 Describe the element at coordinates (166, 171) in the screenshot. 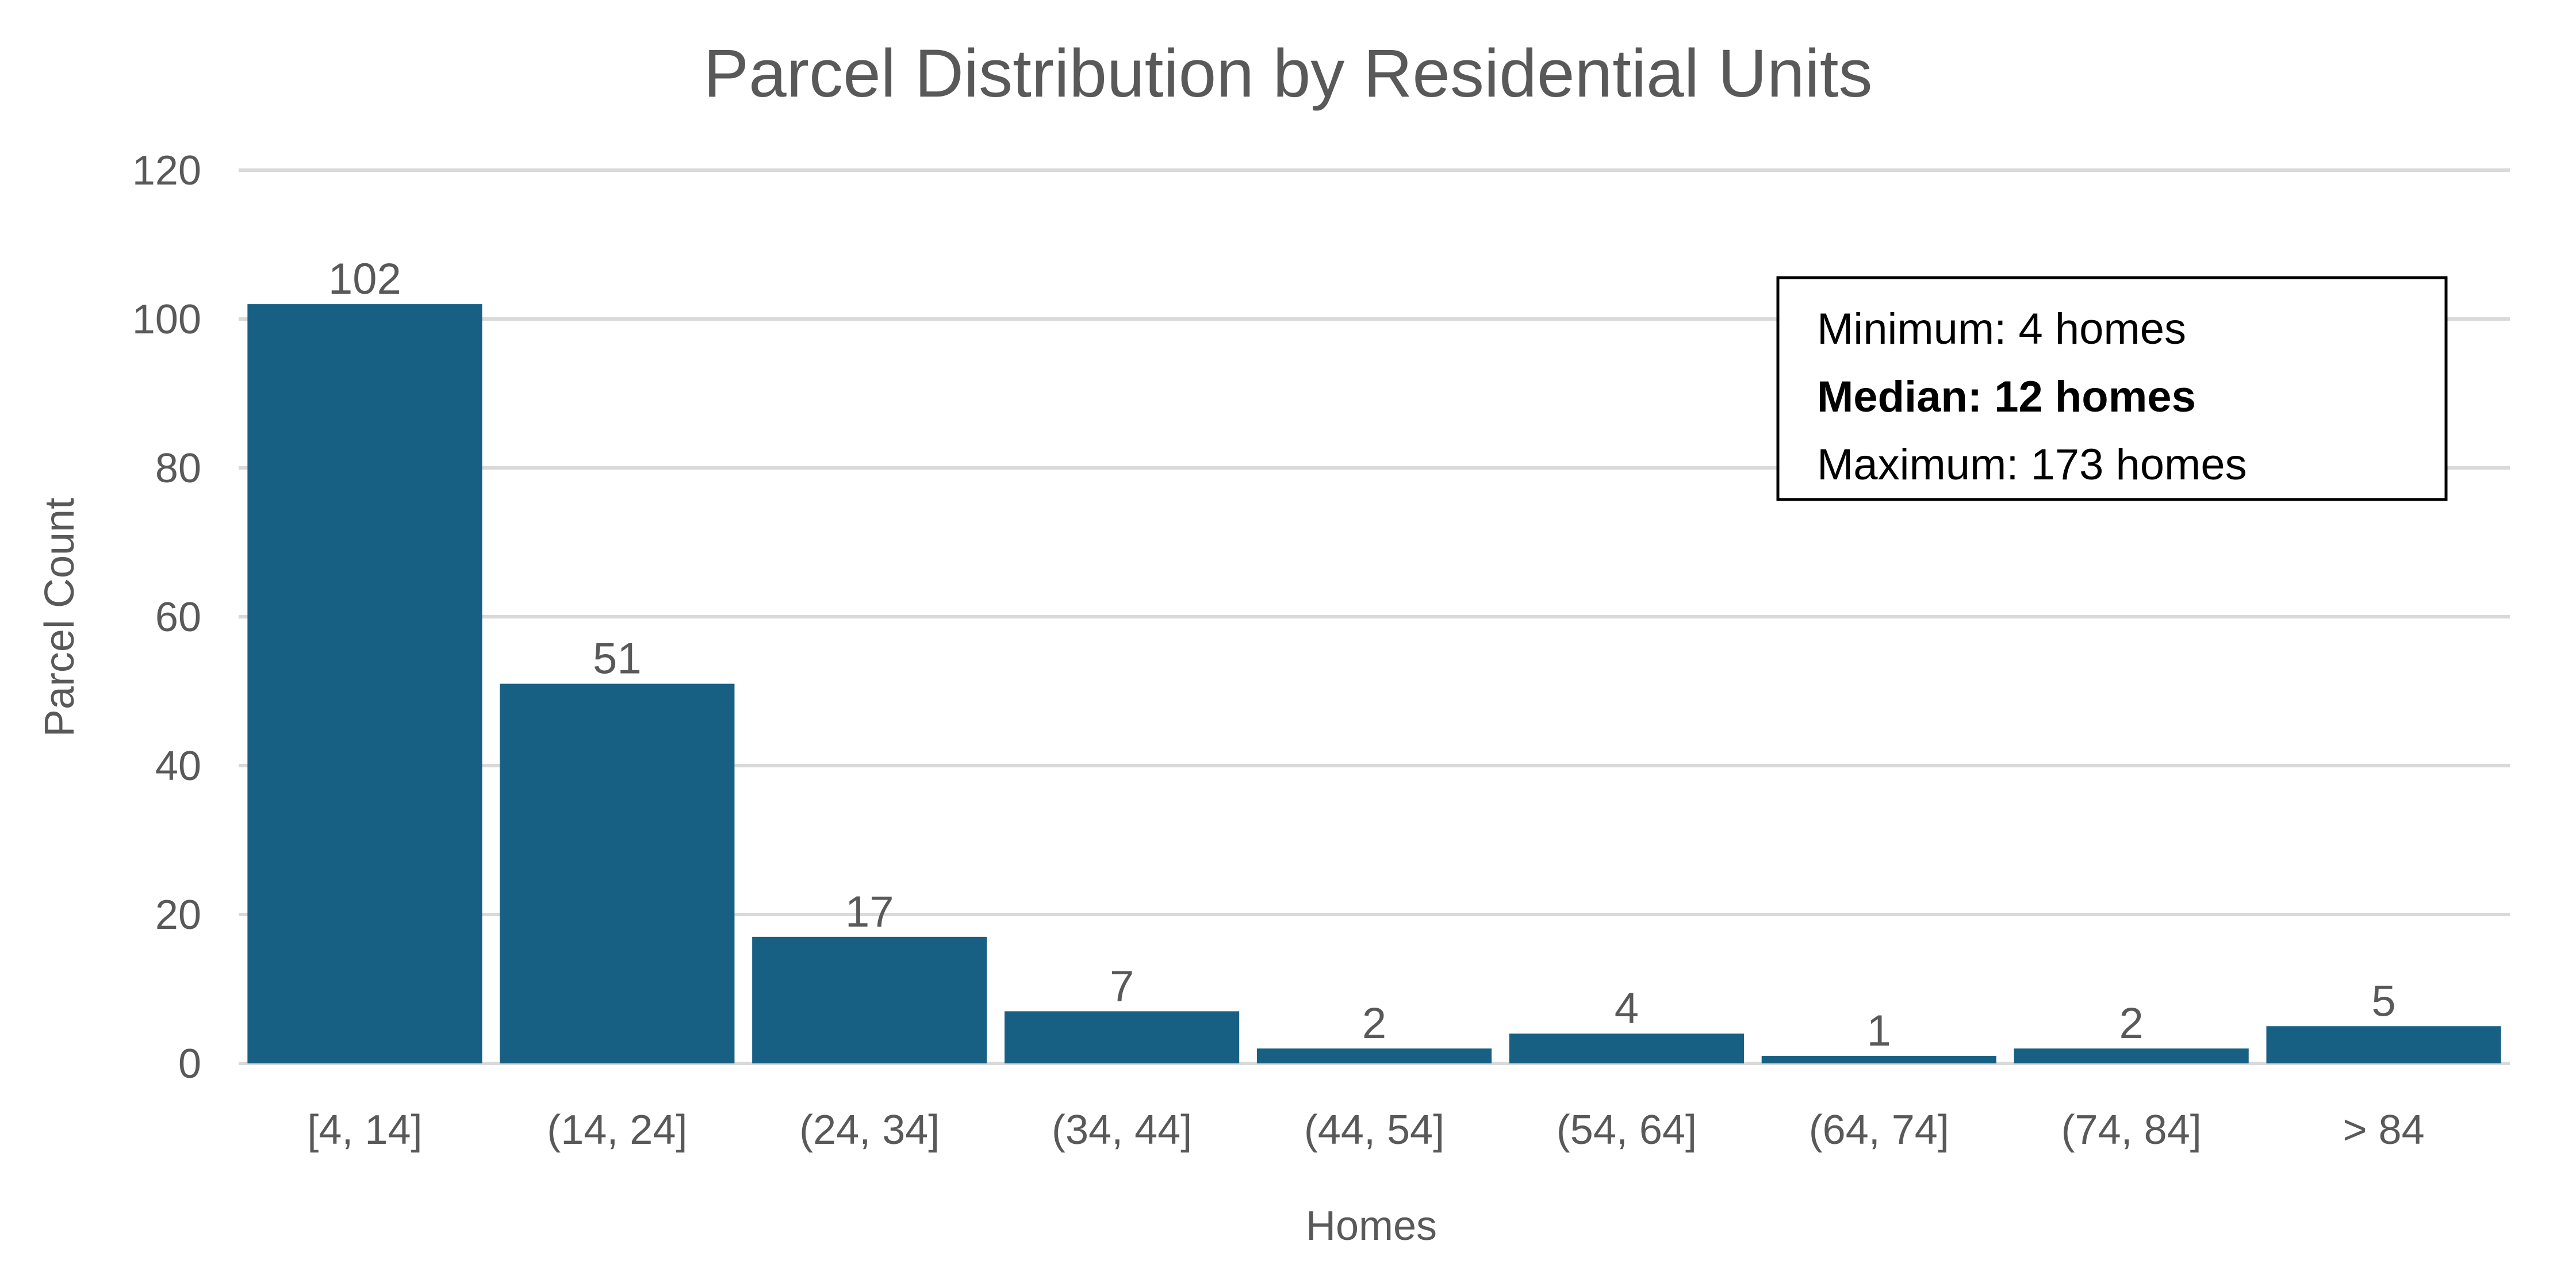

I see `y-tick-label: 120` at that location.